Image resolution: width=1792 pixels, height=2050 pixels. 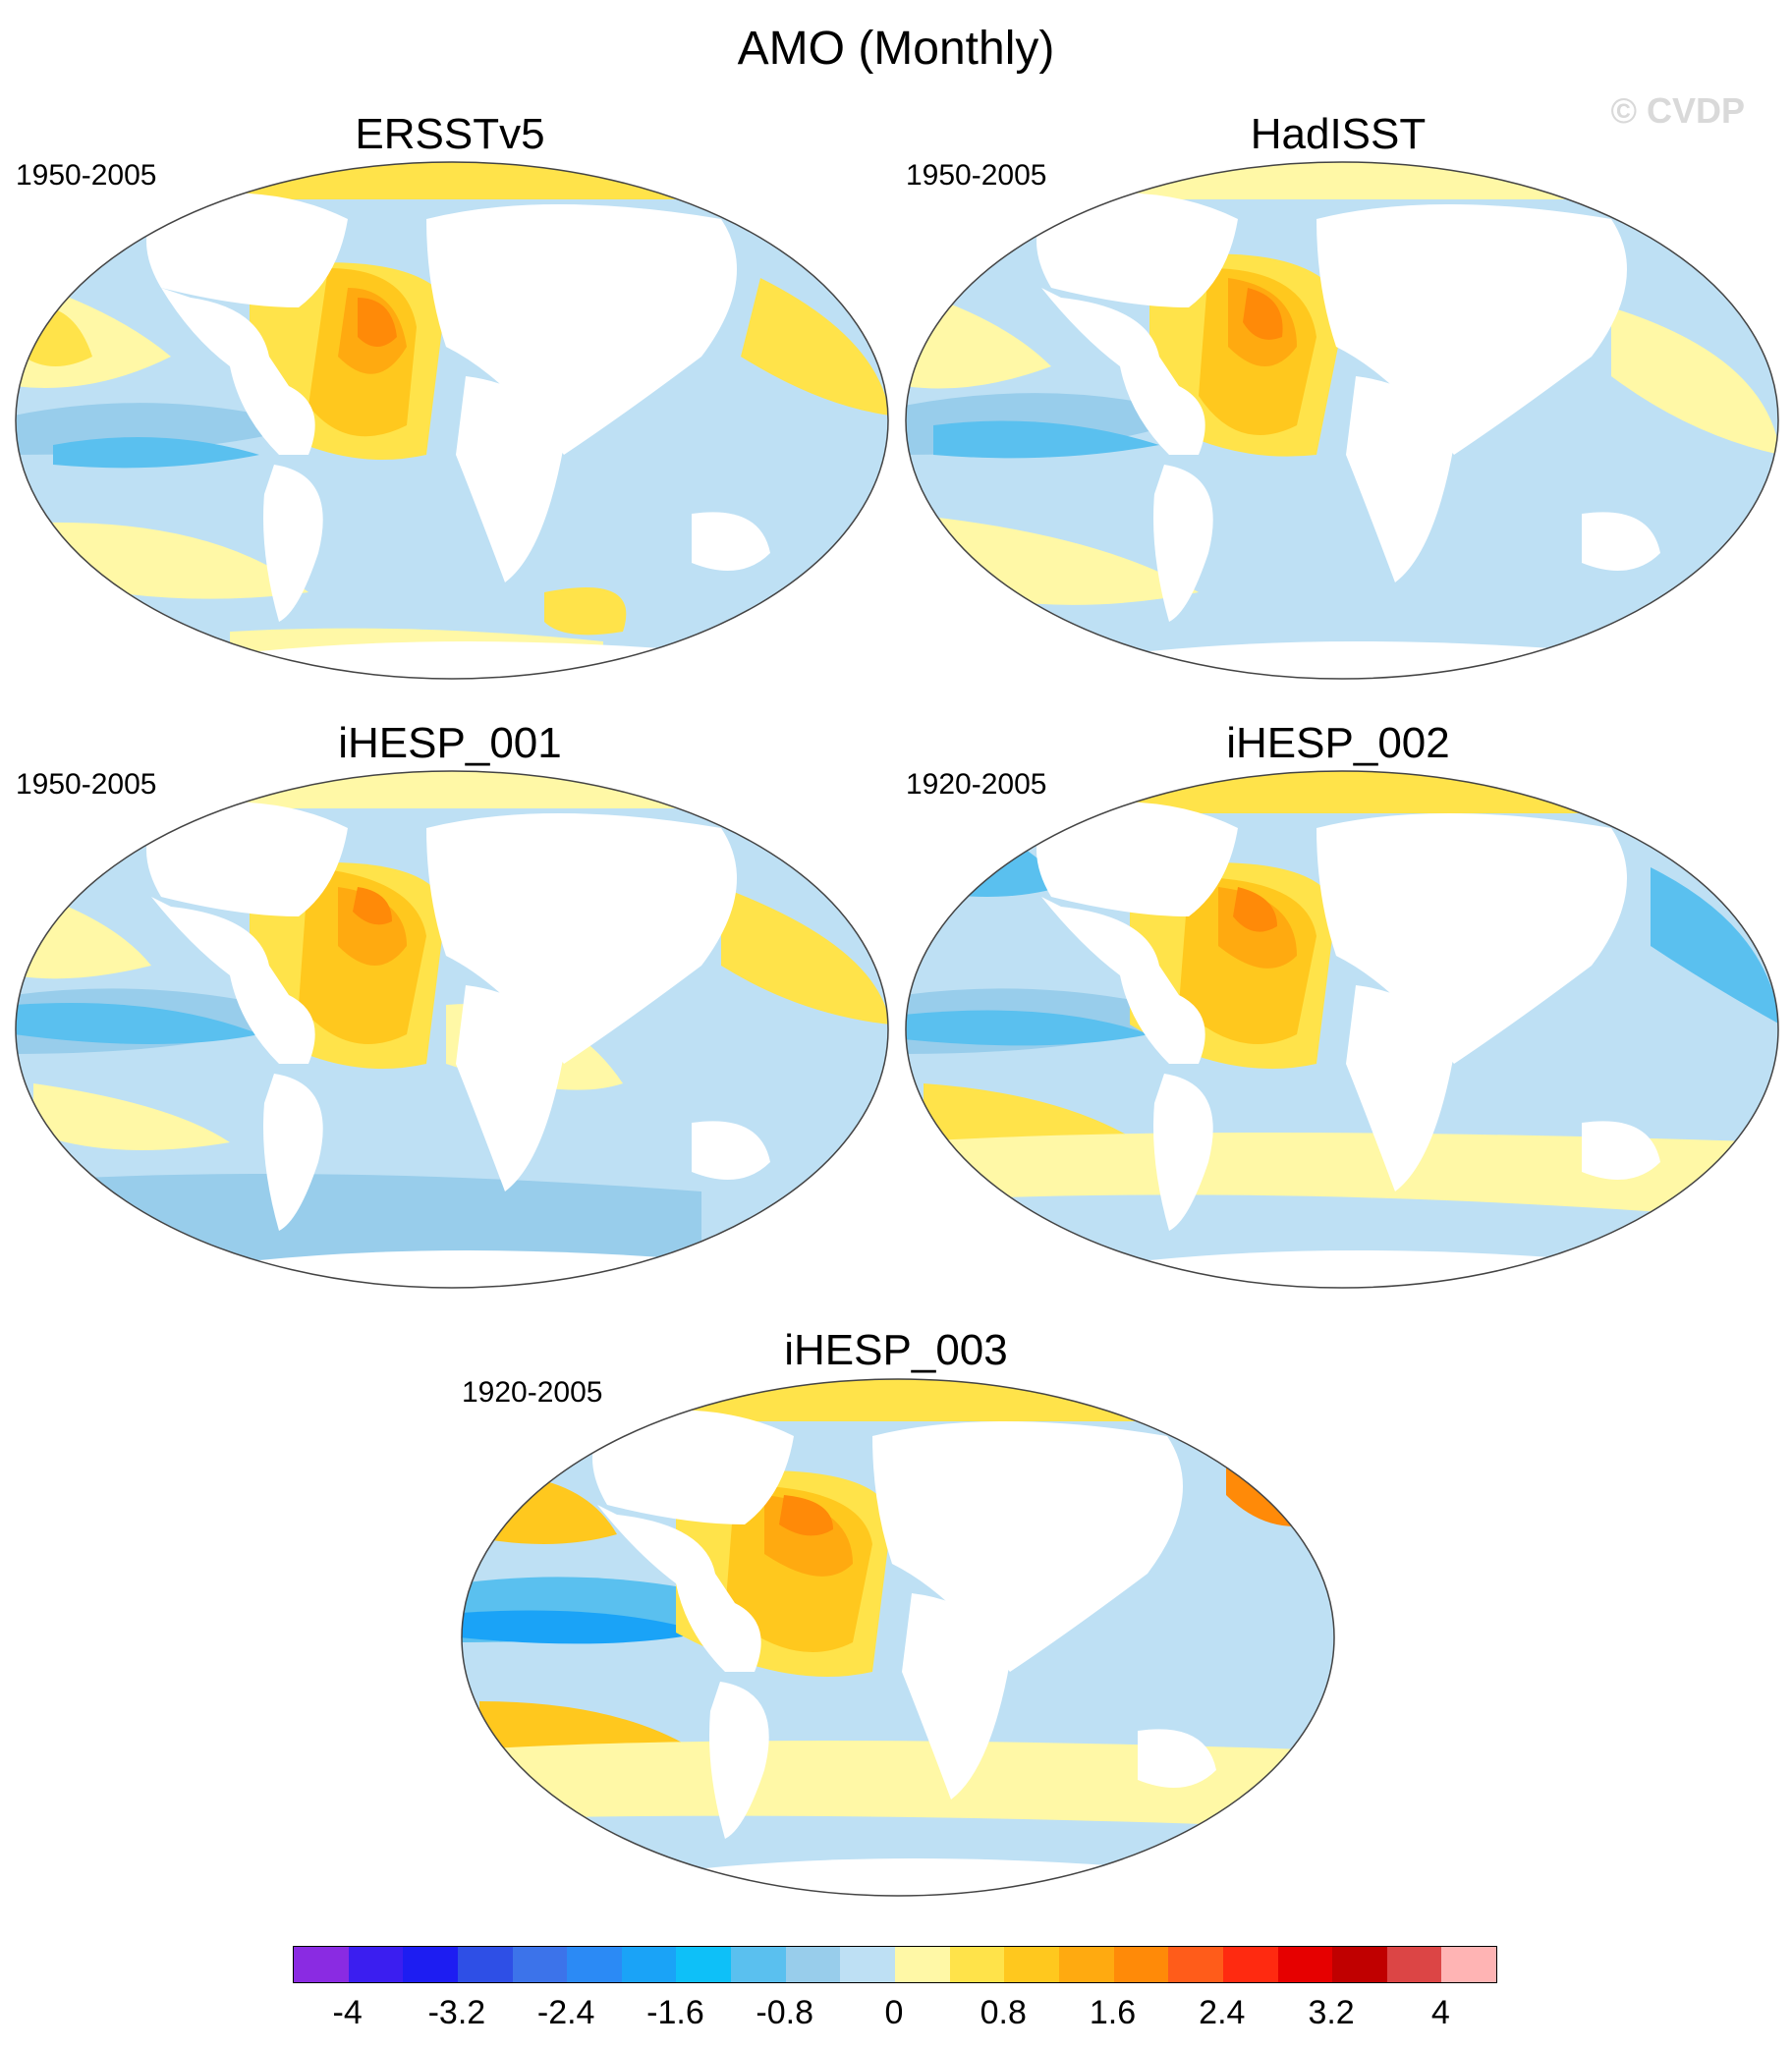 What do you see at coordinates (452, 420) in the screenshot?
I see `map-ersstv5` at bounding box center [452, 420].